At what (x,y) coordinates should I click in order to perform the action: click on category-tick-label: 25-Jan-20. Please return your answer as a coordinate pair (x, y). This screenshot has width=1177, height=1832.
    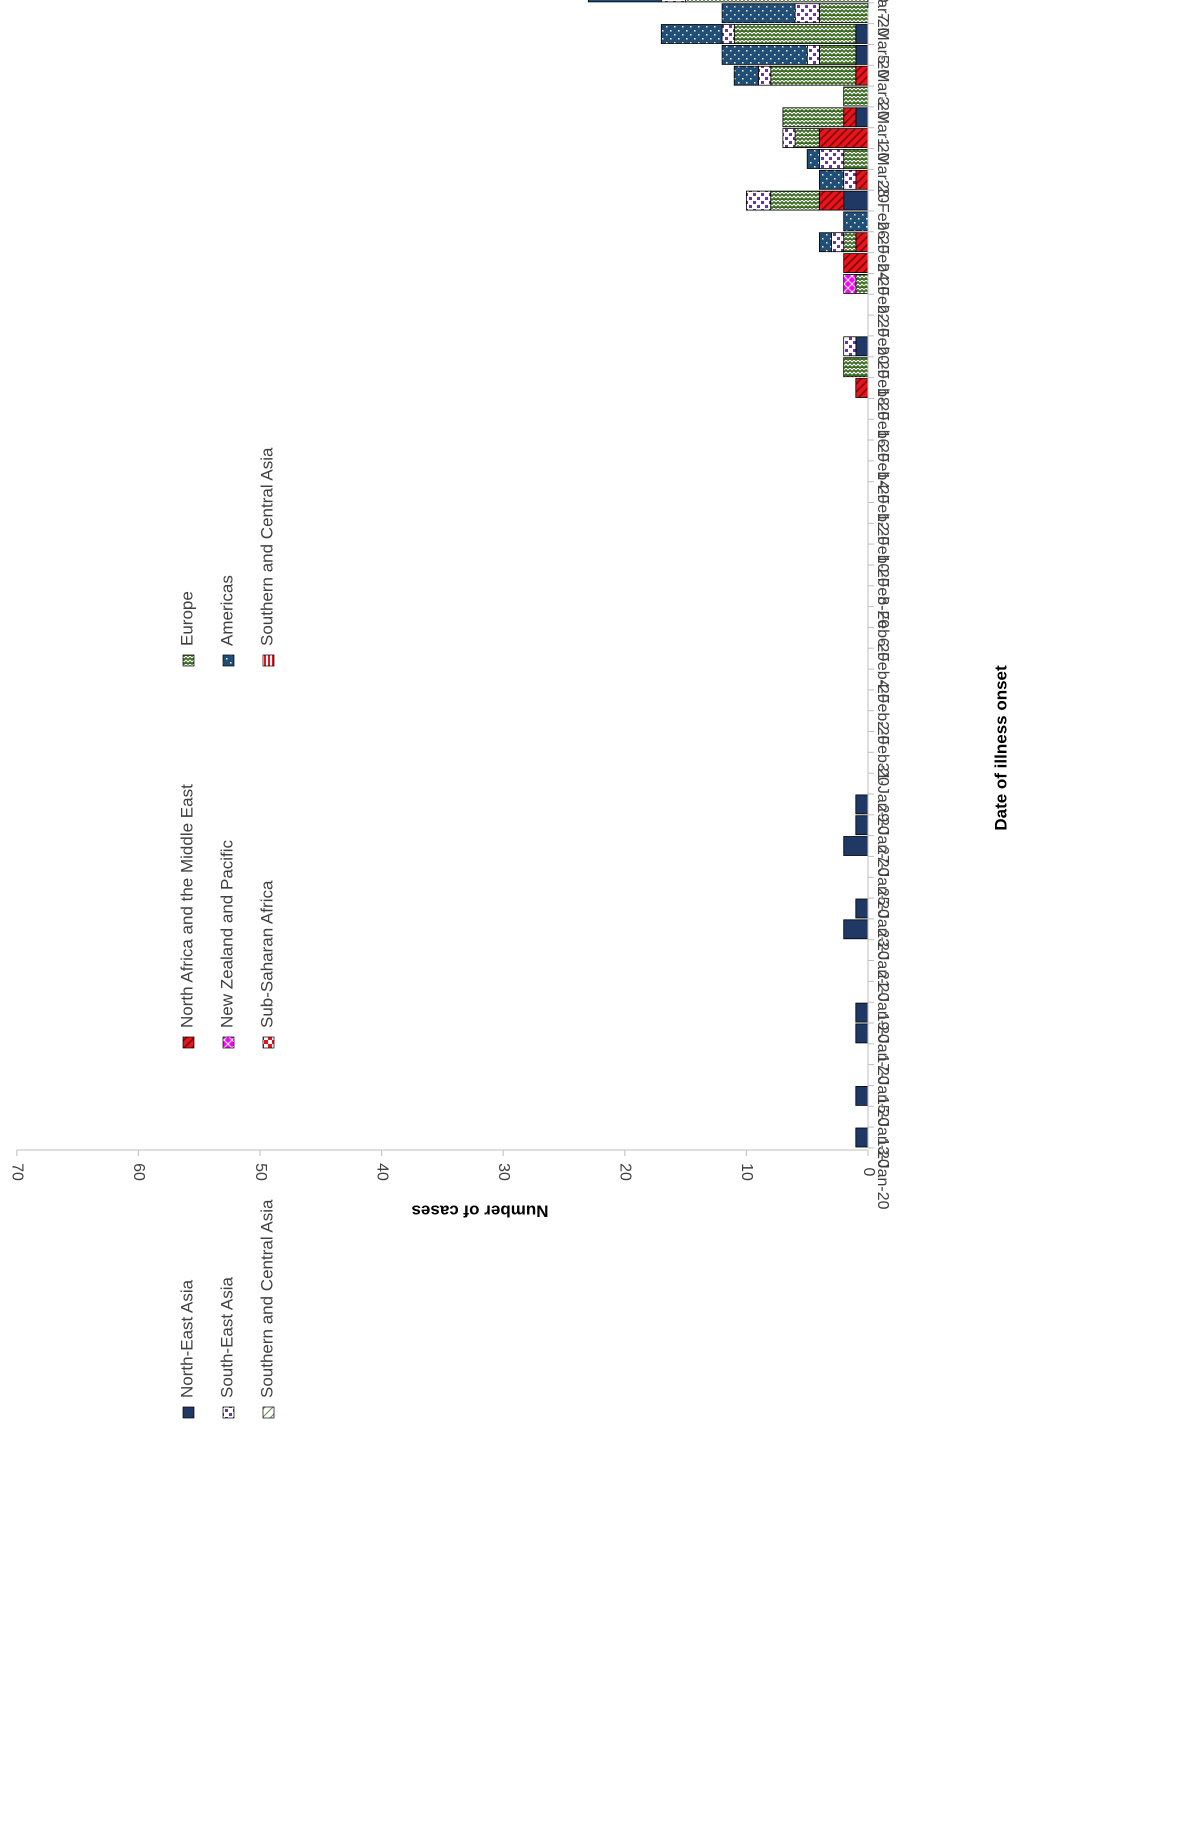
    Looking at the image, I should click on (882, 924).